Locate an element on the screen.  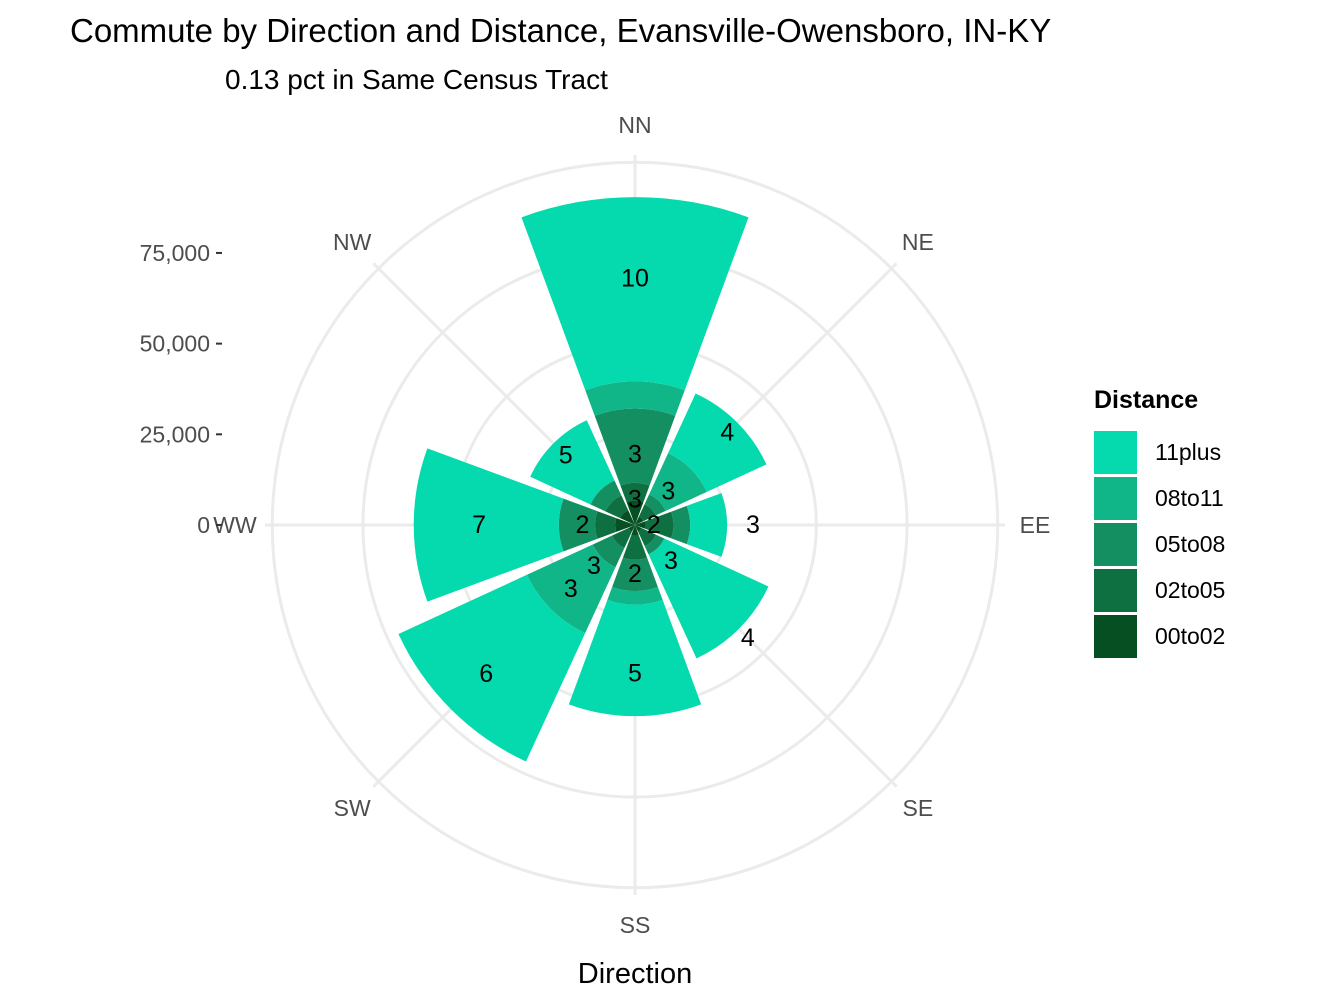
bar-nn-11plus is located at coordinates (635, 294).